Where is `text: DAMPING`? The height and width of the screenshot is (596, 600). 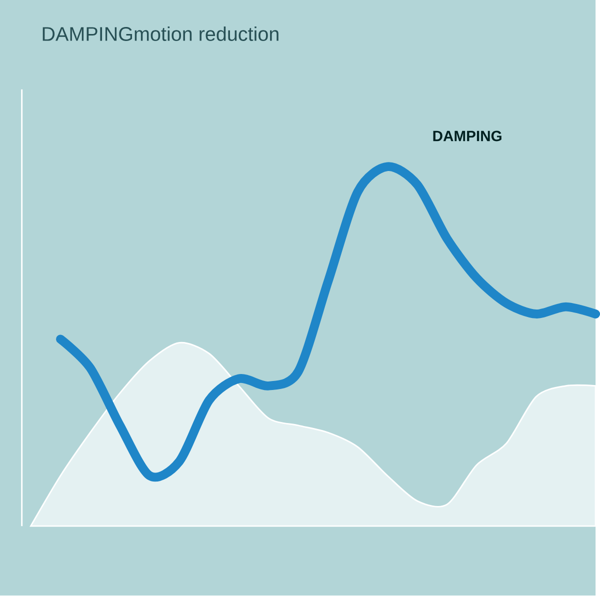
text: DAMPING is located at coordinates (467, 136).